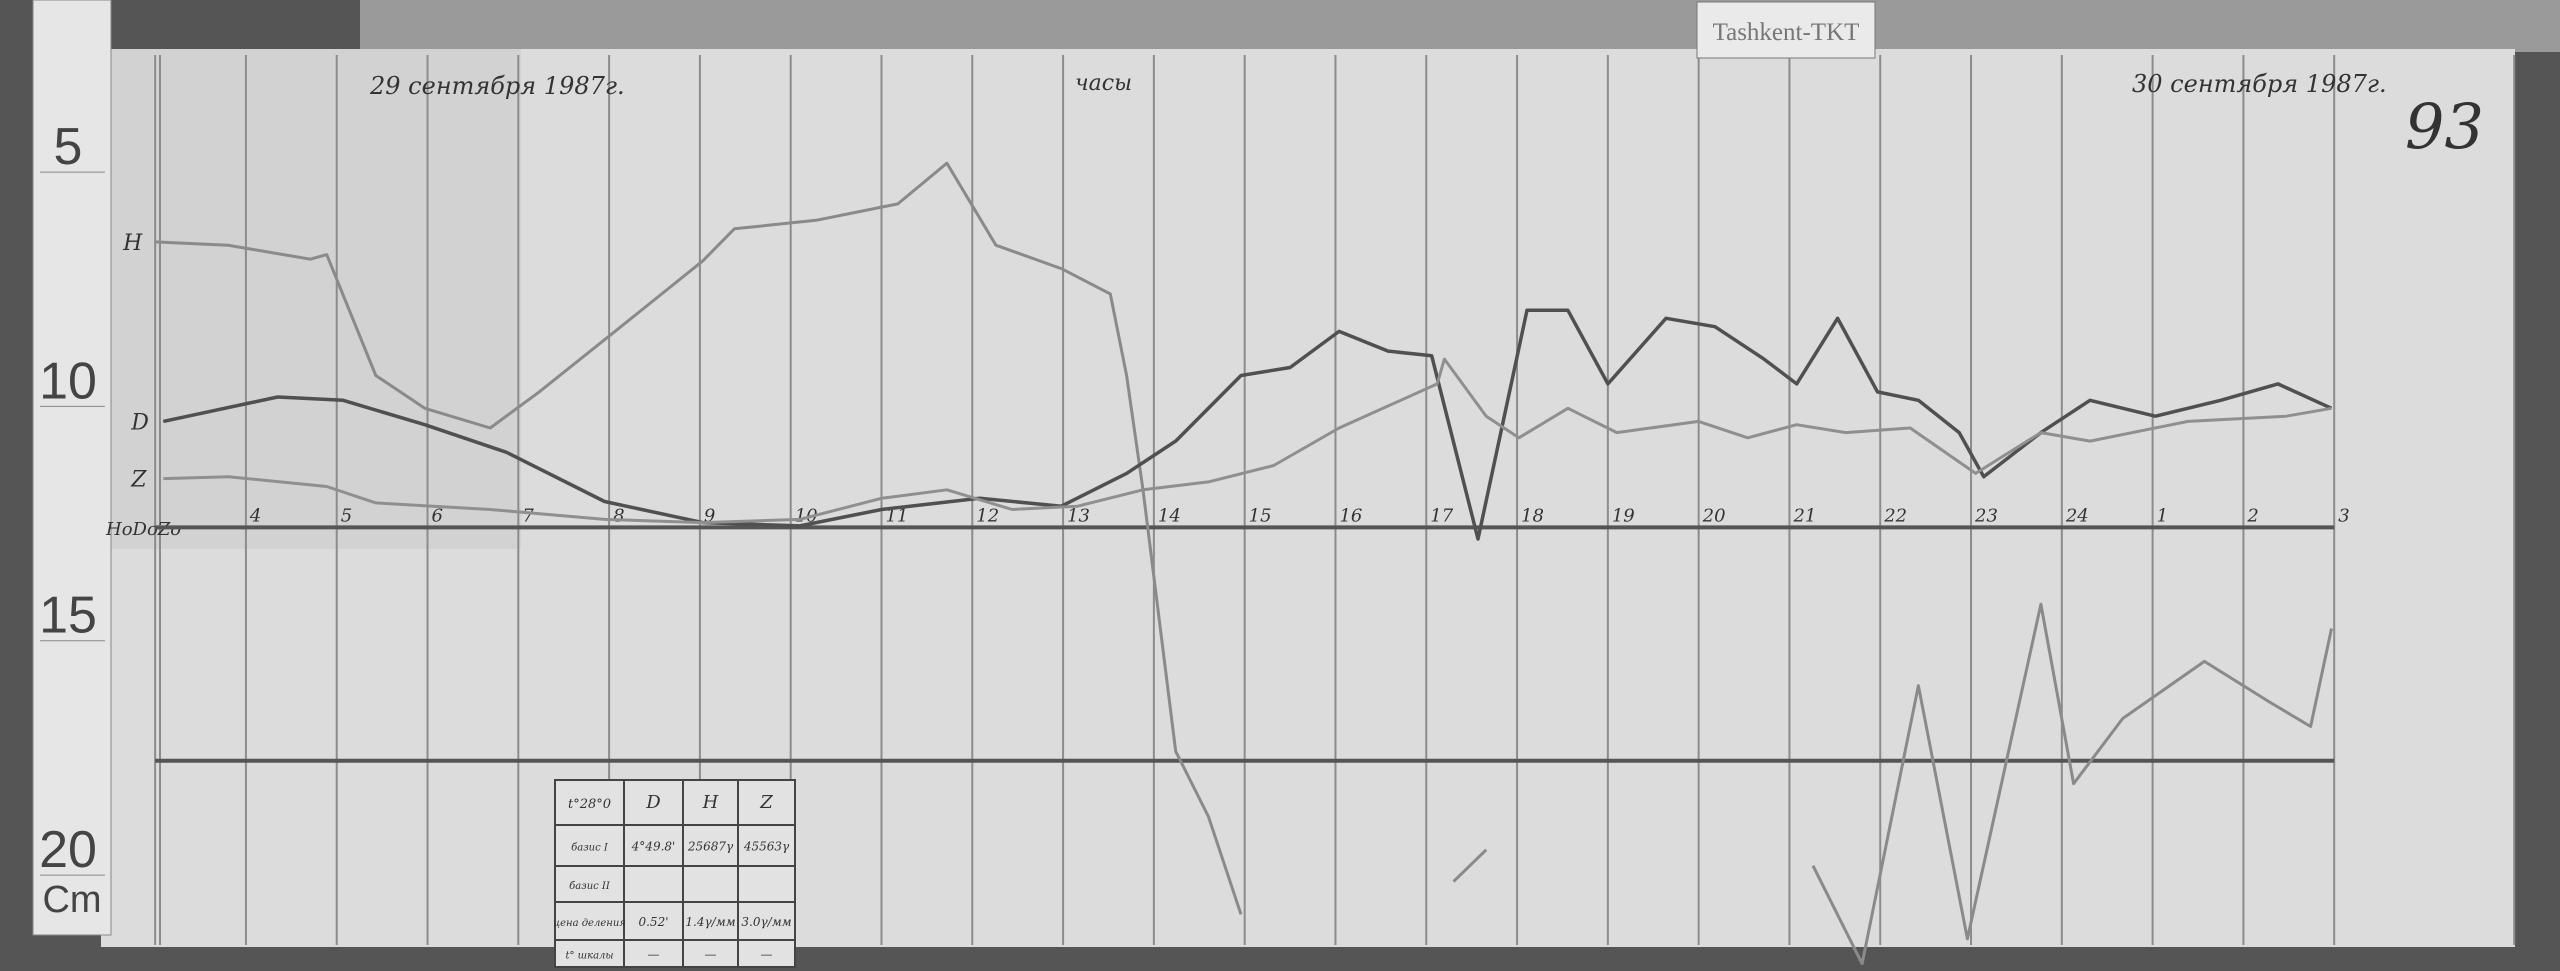 The image size is (2560, 971). I want to click on table-cell: t° шкалы, so click(589, 956).